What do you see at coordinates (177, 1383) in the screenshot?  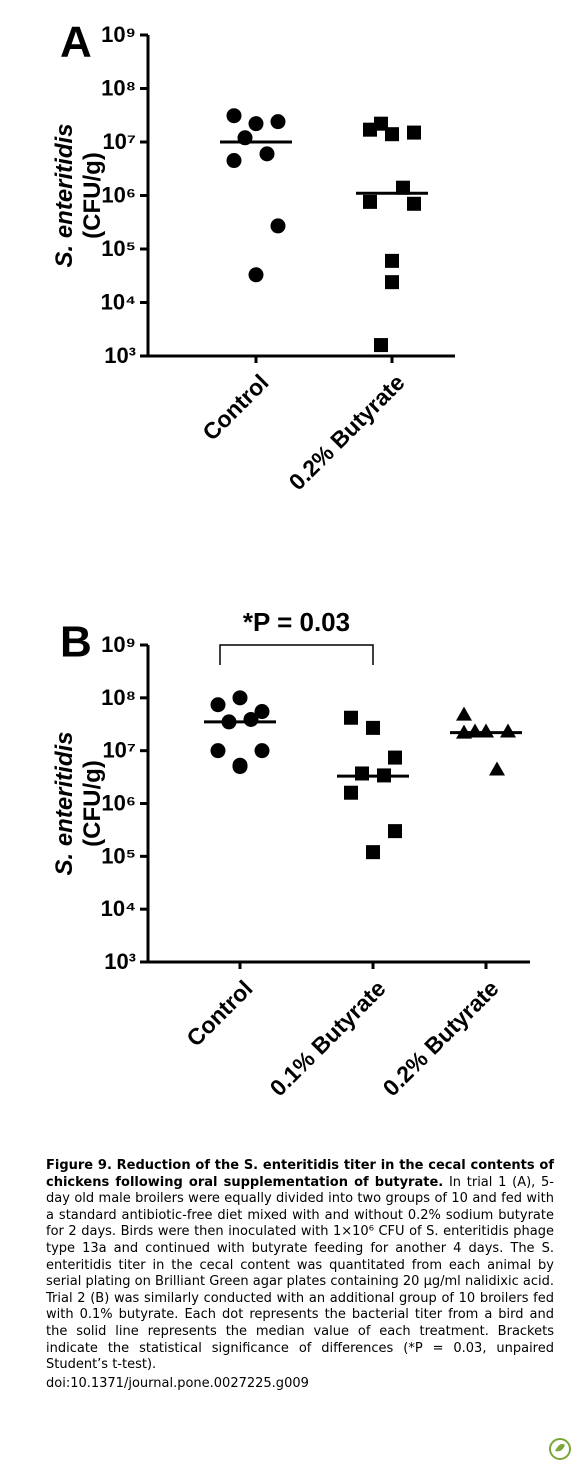 I see `doi: doi:10.1371/journal.pone.0027225.g009` at bounding box center [177, 1383].